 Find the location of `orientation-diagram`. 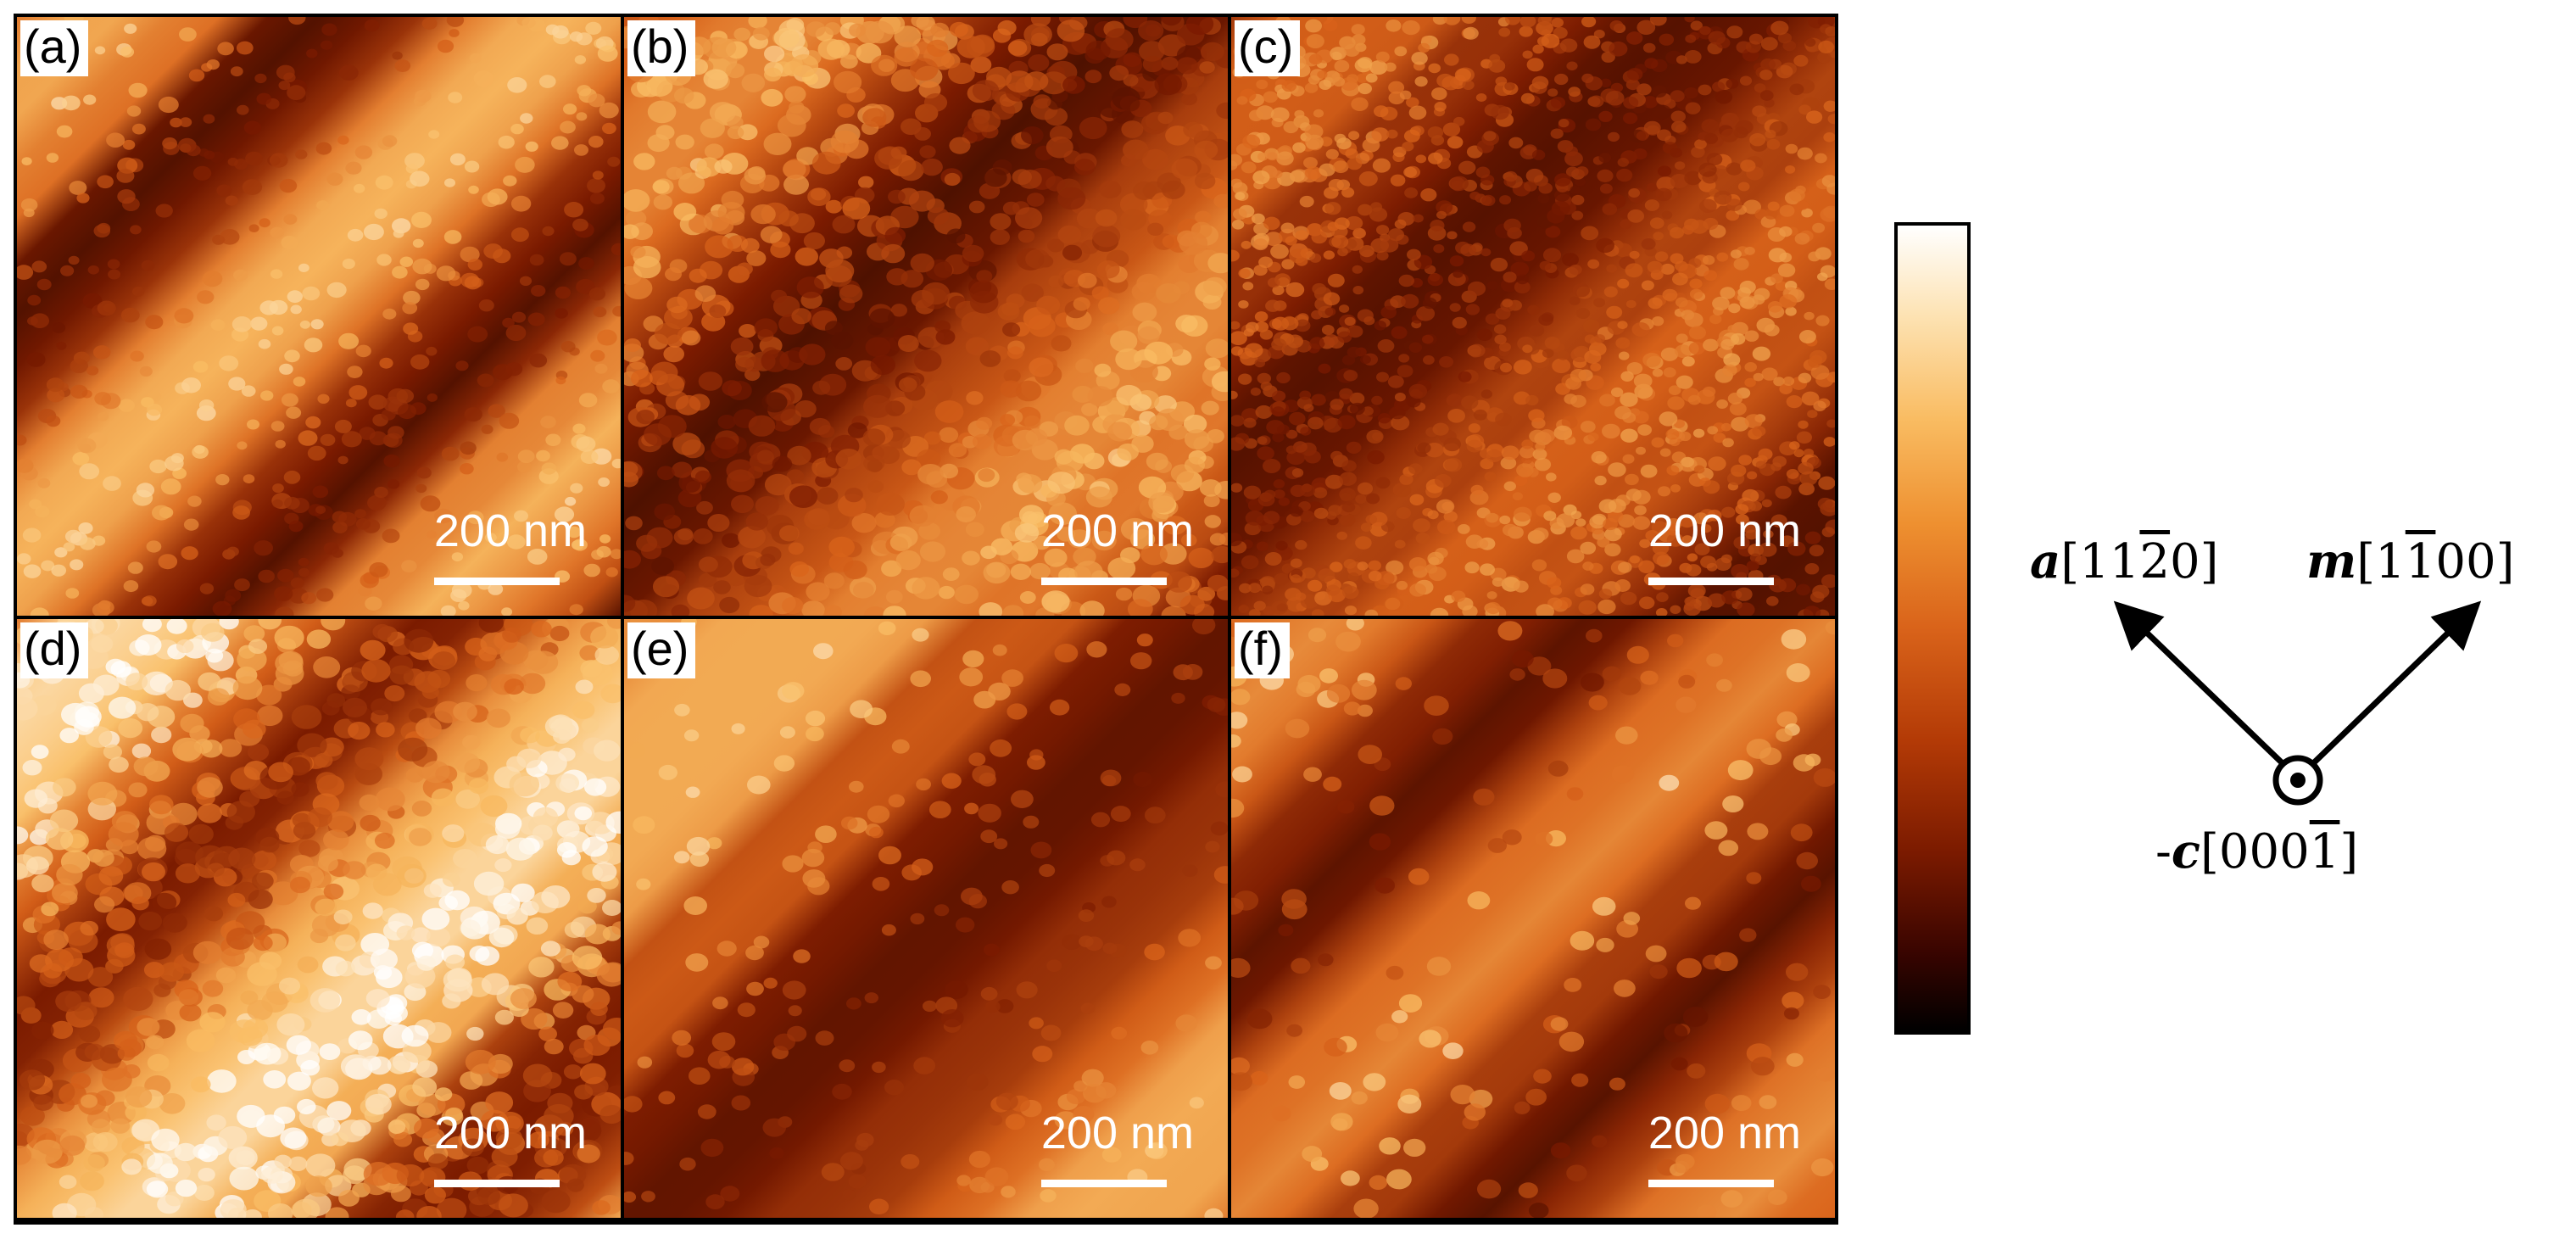

orientation-diagram is located at coordinates (2297, 703).